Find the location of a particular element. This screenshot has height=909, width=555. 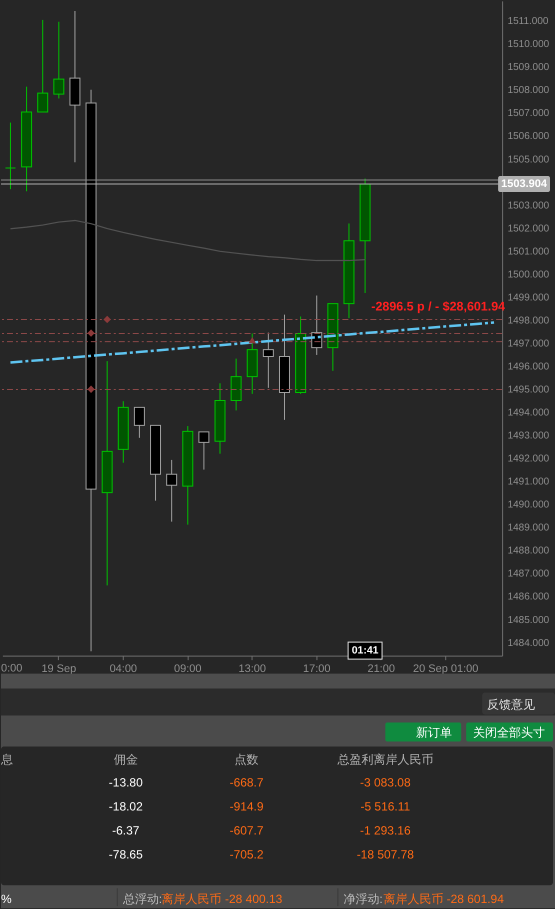

text: -3 083.08 is located at coordinates (385, 782).